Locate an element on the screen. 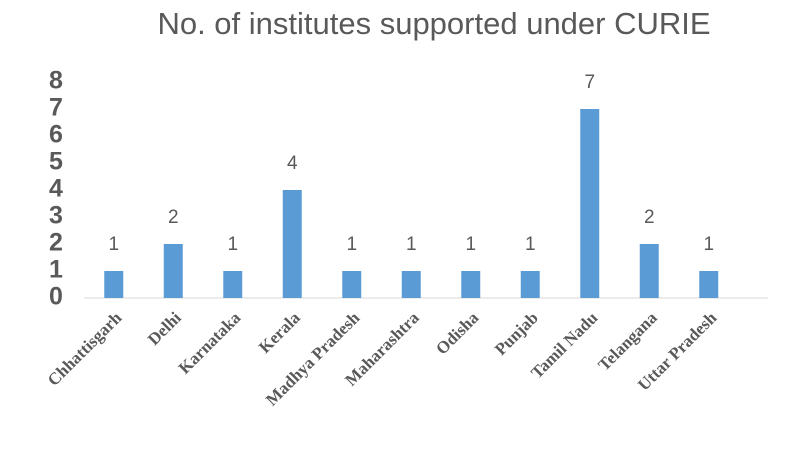 The width and height of the screenshot is (787, 464). y-tick-label: 4 is located at coordinates (56, 189).